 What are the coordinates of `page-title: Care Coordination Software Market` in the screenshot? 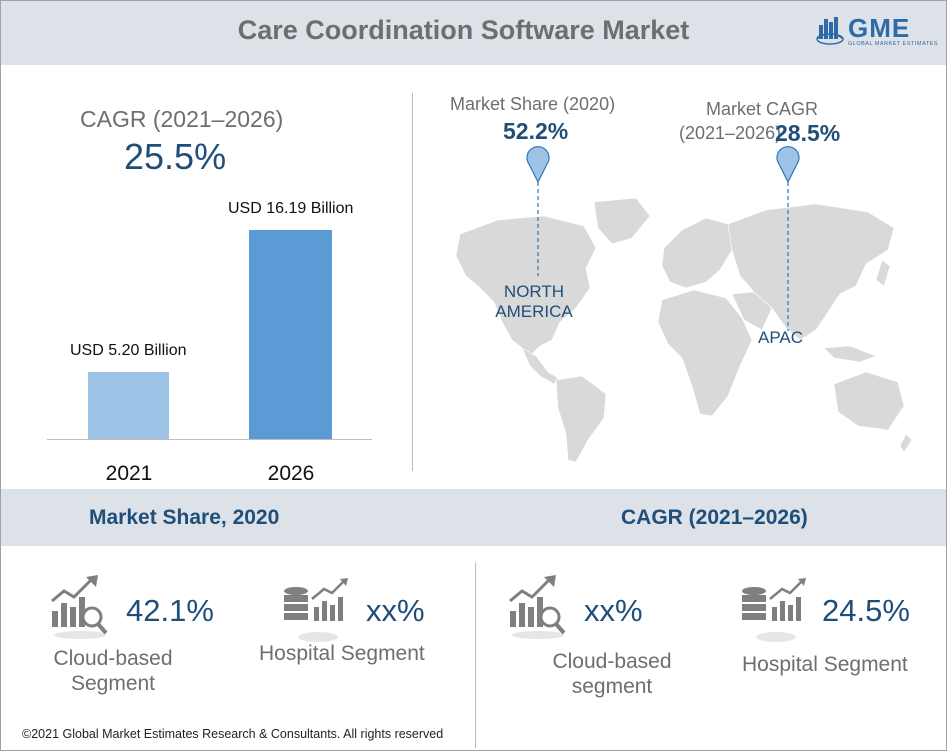 It's located at (463, 30).